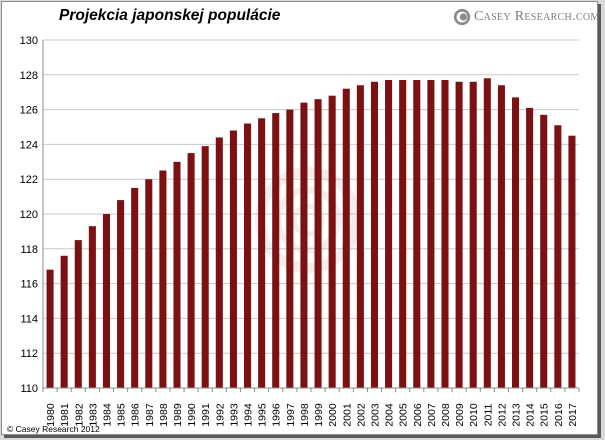 The height and width of the screenshot is (440, 605). What do you see at coordinates (417, 234) in the screenshot?
I see `bar-2006` at bounding box center [417, 234].